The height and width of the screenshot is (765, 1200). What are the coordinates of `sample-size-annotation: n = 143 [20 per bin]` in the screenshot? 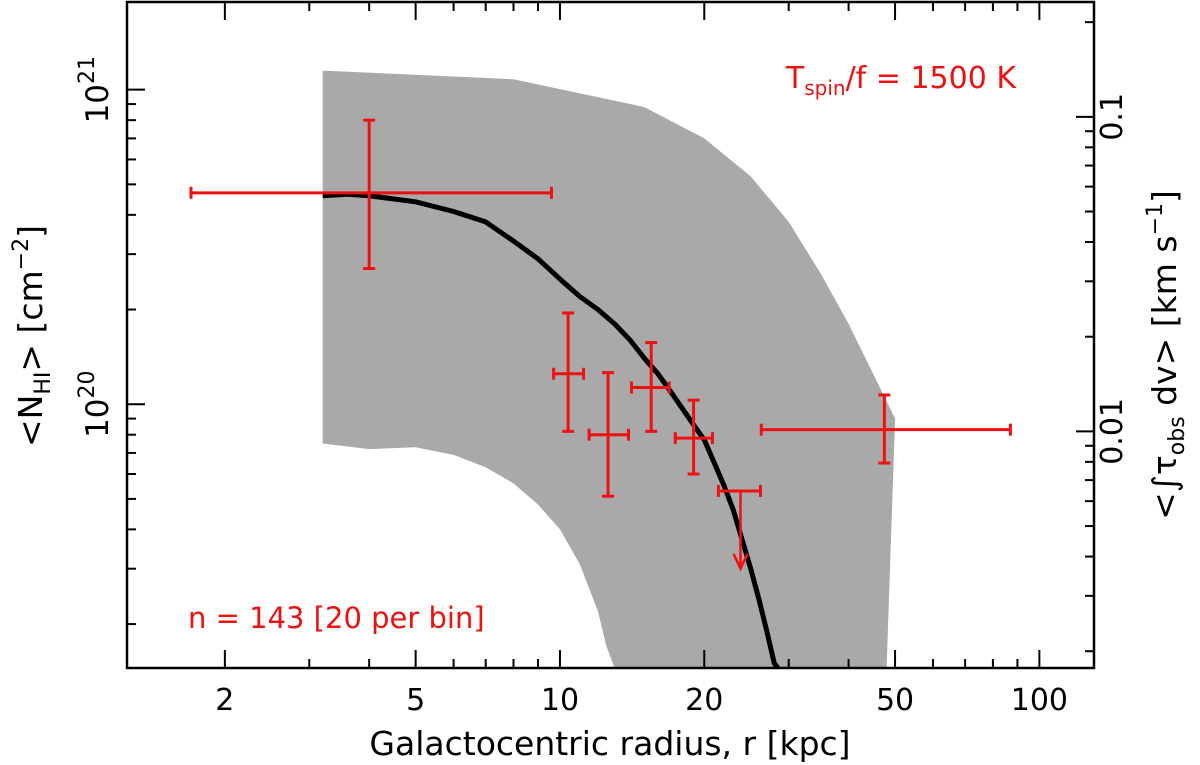 It's located at (336, 618).